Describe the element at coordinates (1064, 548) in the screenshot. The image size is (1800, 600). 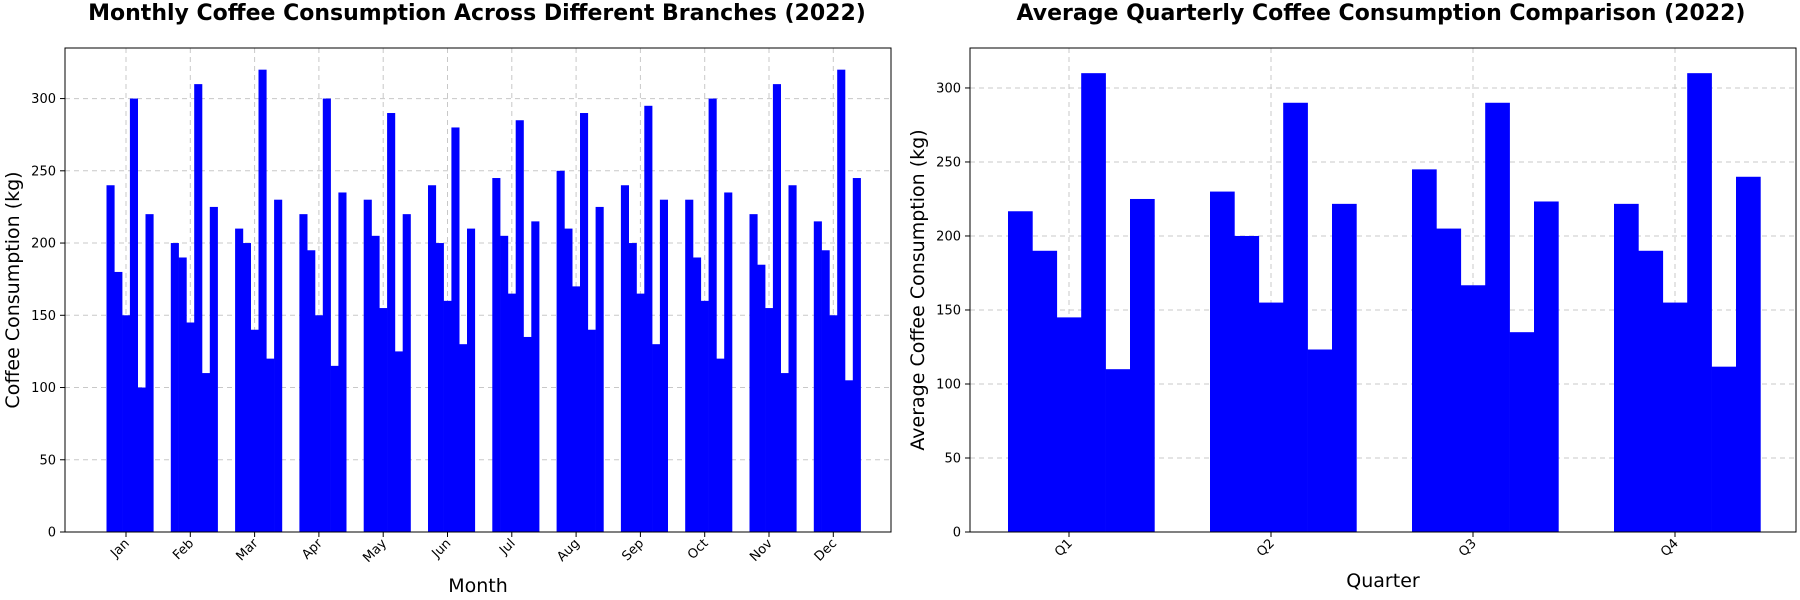
I see `x-tick-label: Q1` at that location.